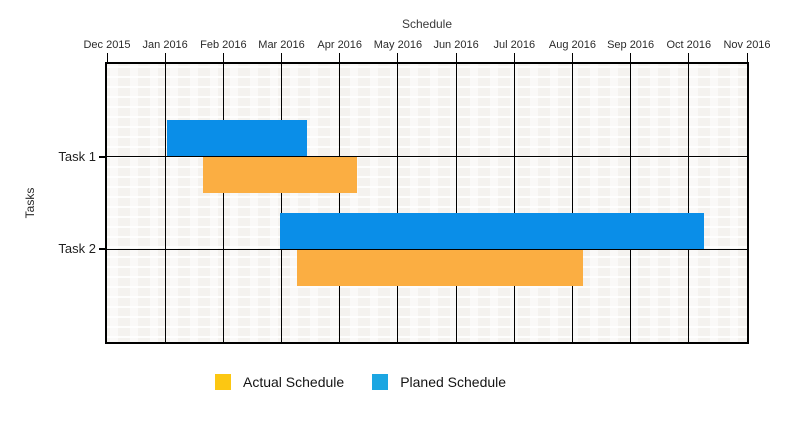 The image size is (786, 437). What do you see at coordinates (427, 24) in the screenshot?
I see `chart-title: Schedule` at bounding box center [427, 24].